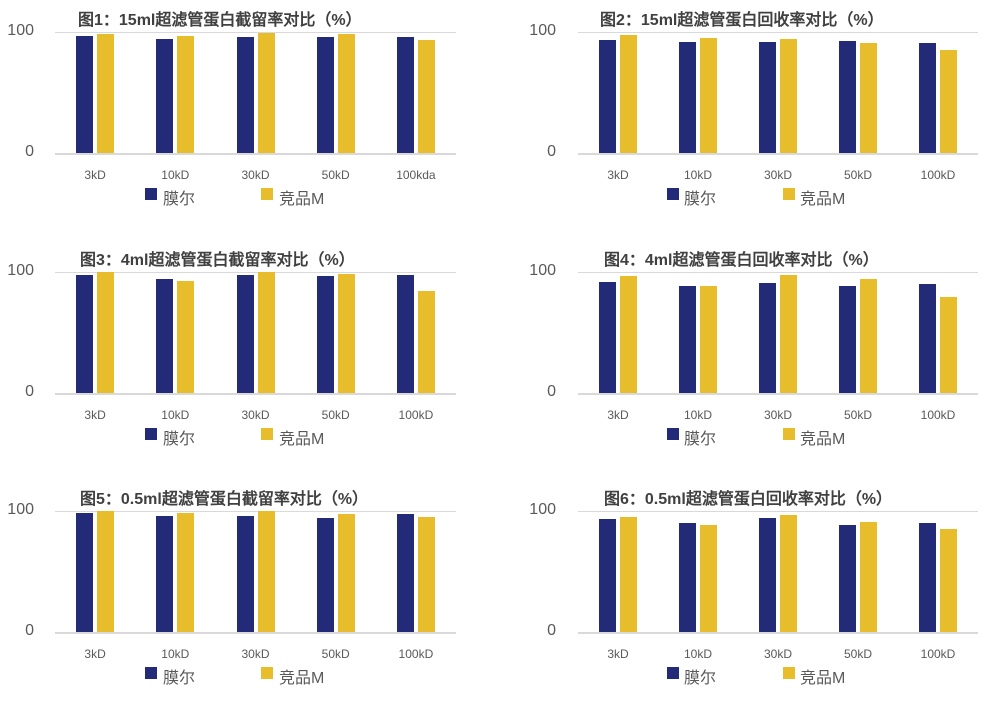 The image size is (987, 719). What do you see at coordinates (220, 20) in the screenshot?
I see `chart-title: 图1：15ml超滤管蛋白截留率对比（%）` at bounding box center [220, 20].